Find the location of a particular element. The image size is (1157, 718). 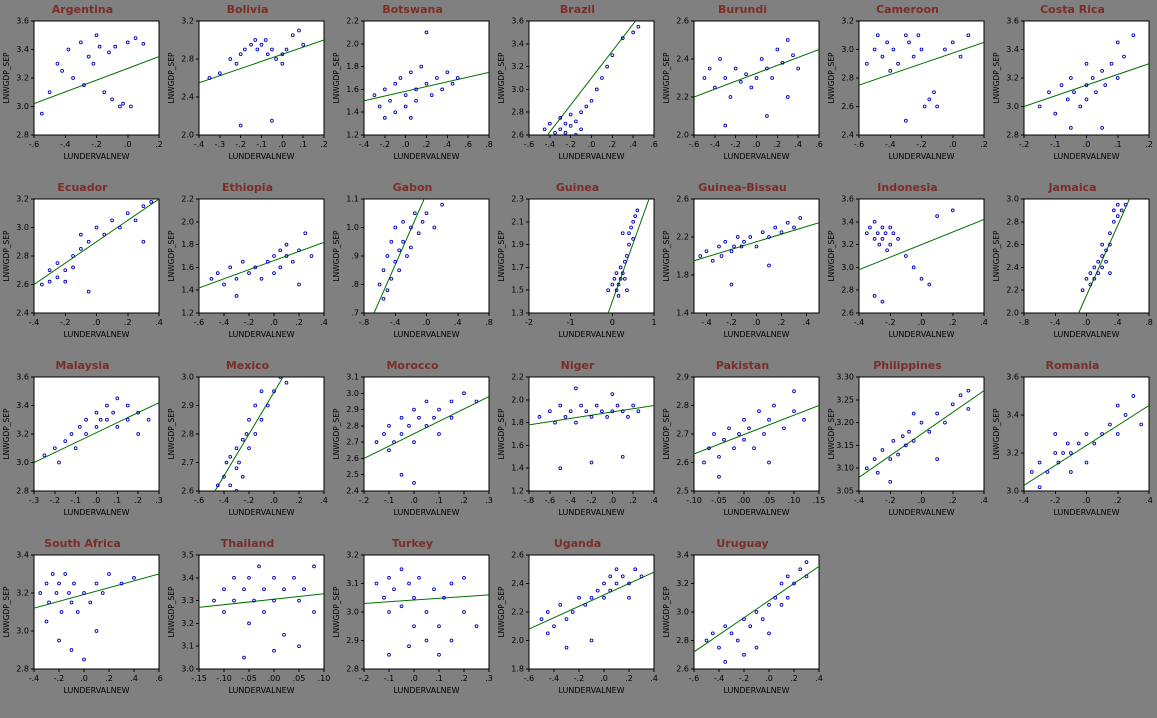

y-tick-label: 3.30 is located at coordinates (845, 377).